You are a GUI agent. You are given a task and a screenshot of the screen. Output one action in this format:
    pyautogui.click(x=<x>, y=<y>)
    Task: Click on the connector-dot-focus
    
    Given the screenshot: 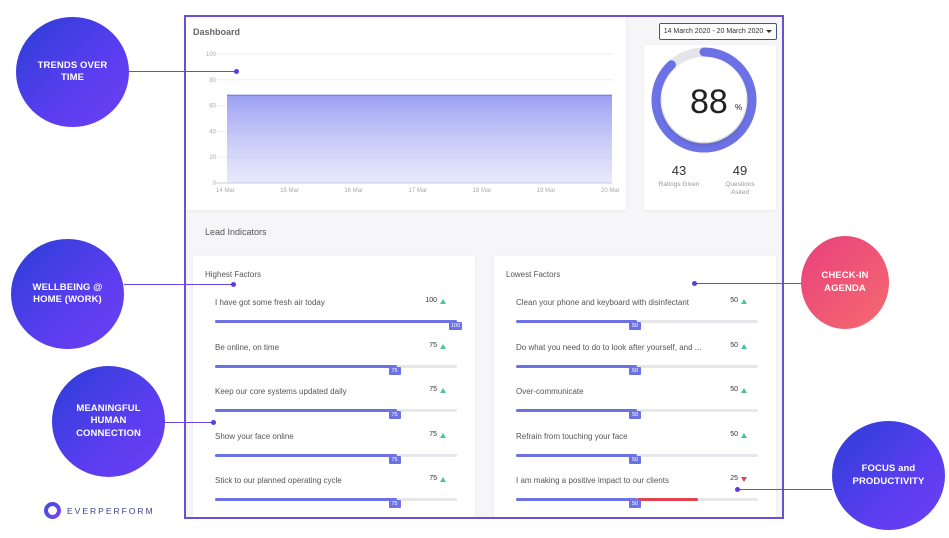 What is the action you would take?
    pyautogui.click(x=737, y=489)
    